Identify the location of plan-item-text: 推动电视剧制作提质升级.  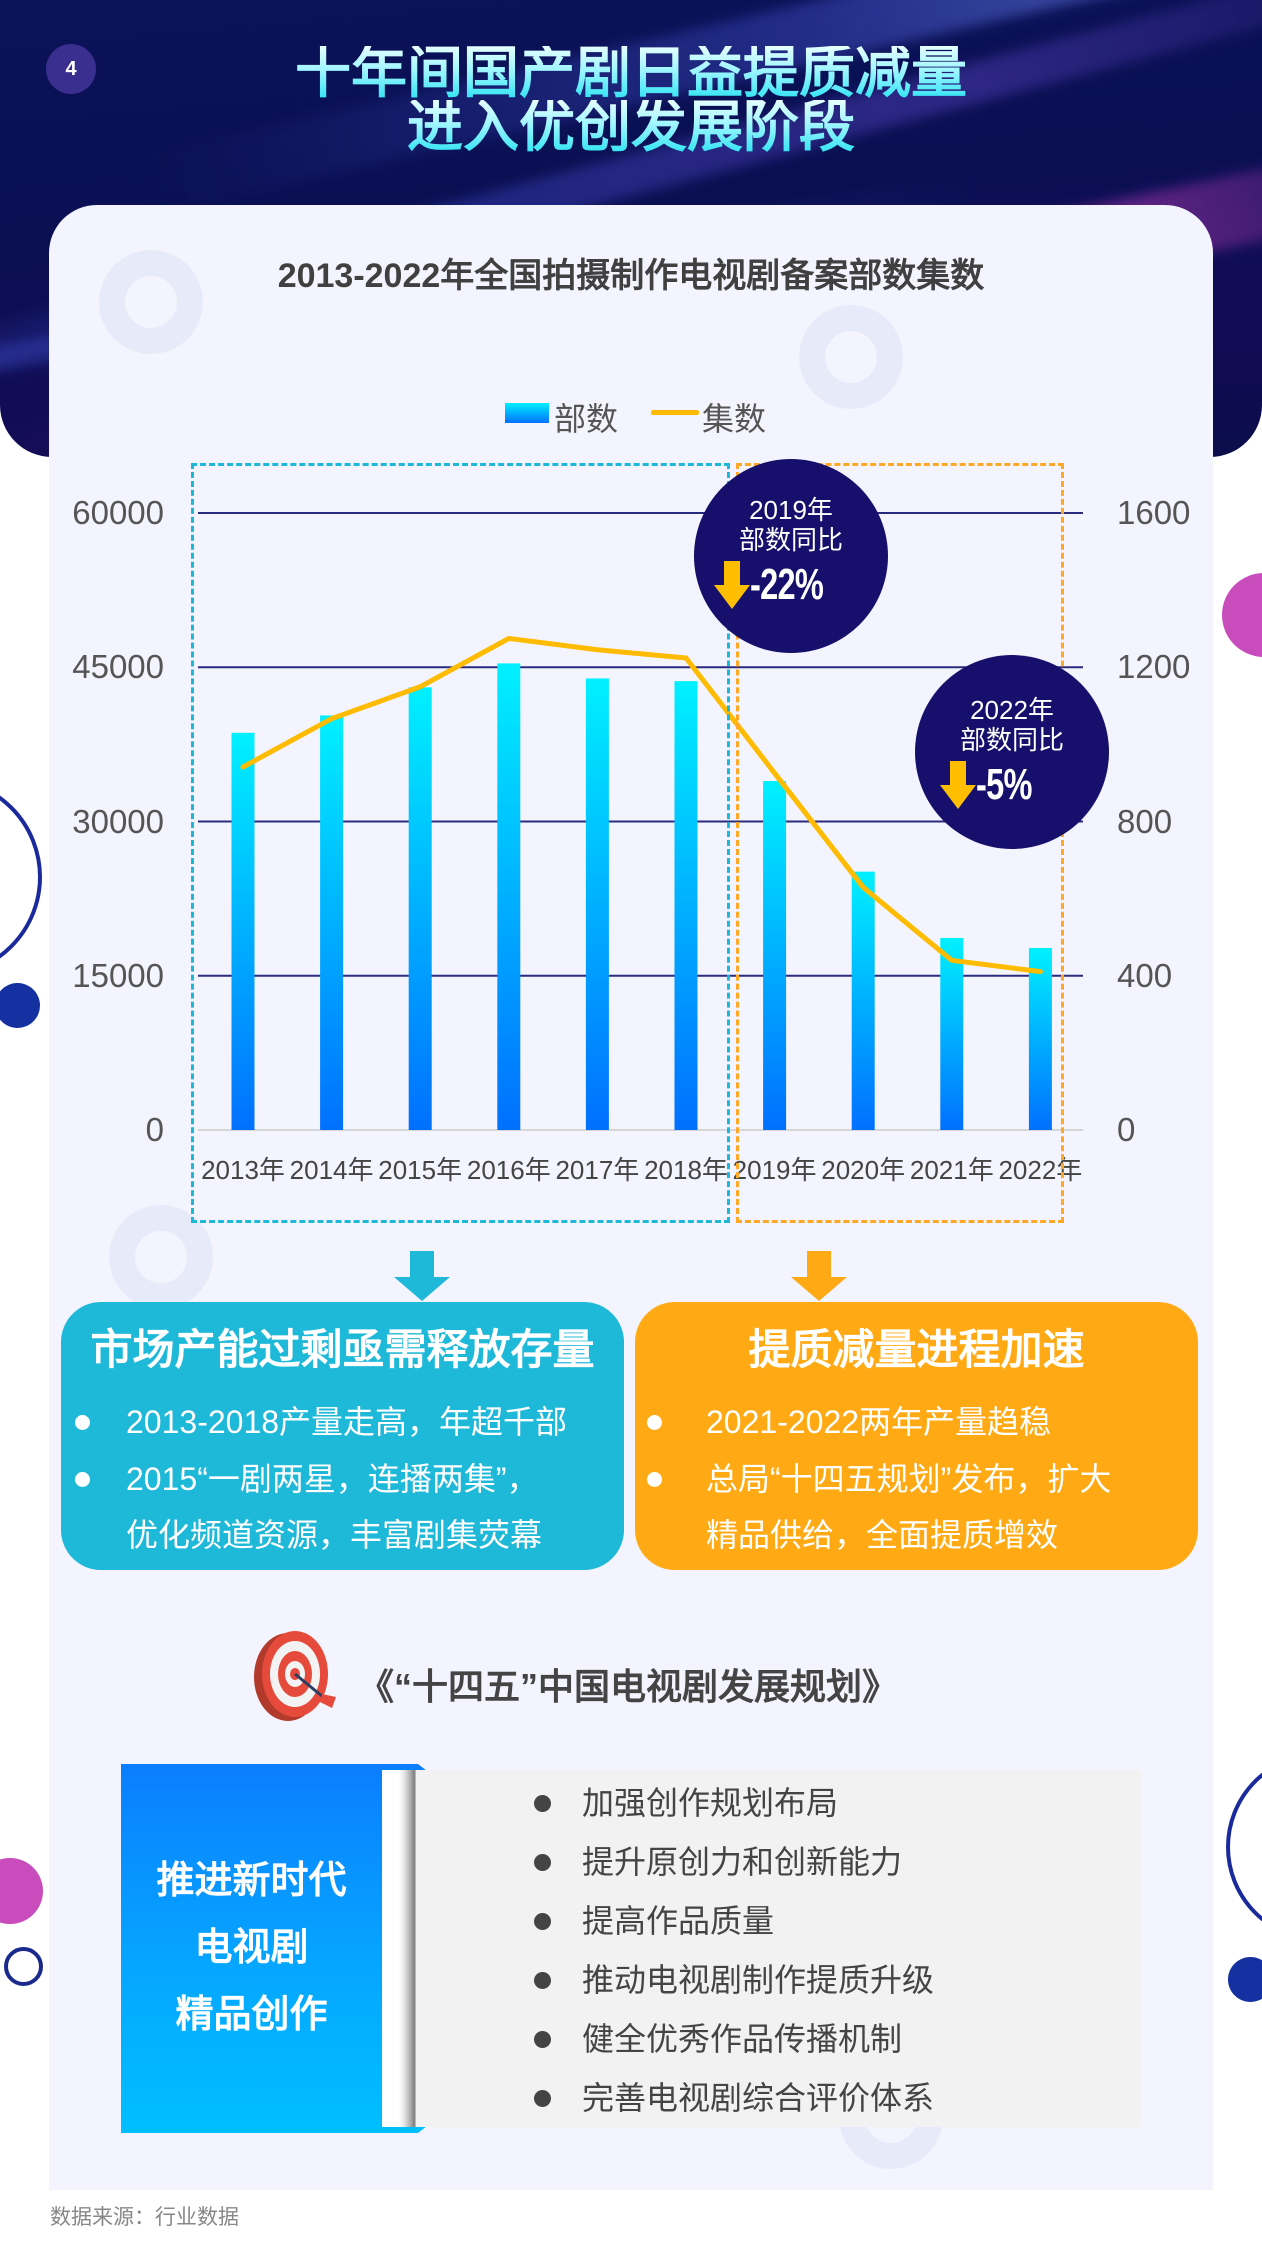
(758, 1980).